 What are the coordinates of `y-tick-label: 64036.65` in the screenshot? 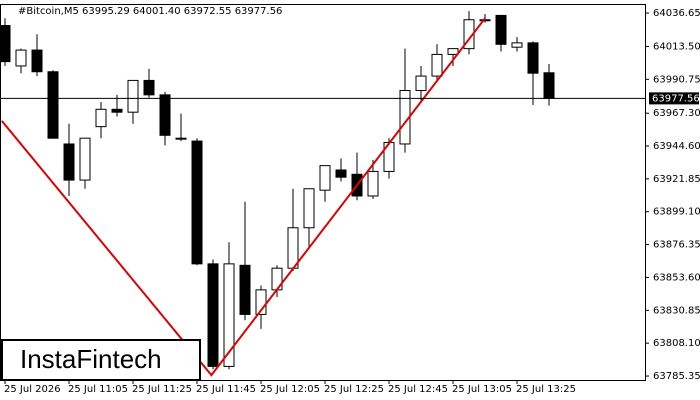 It's located at (676, 13).